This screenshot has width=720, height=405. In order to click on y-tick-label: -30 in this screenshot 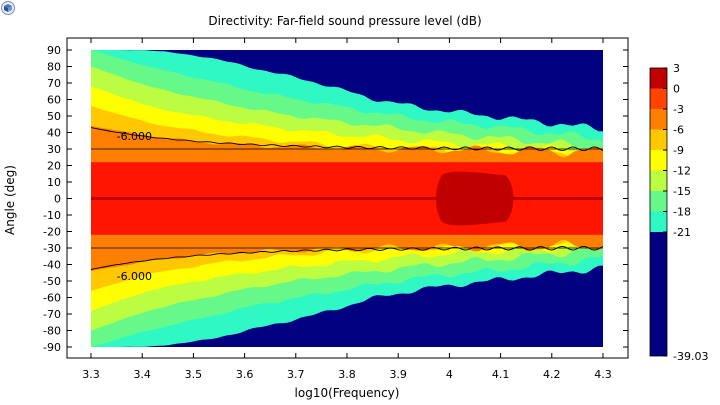, I will do `click(52, 248)`.